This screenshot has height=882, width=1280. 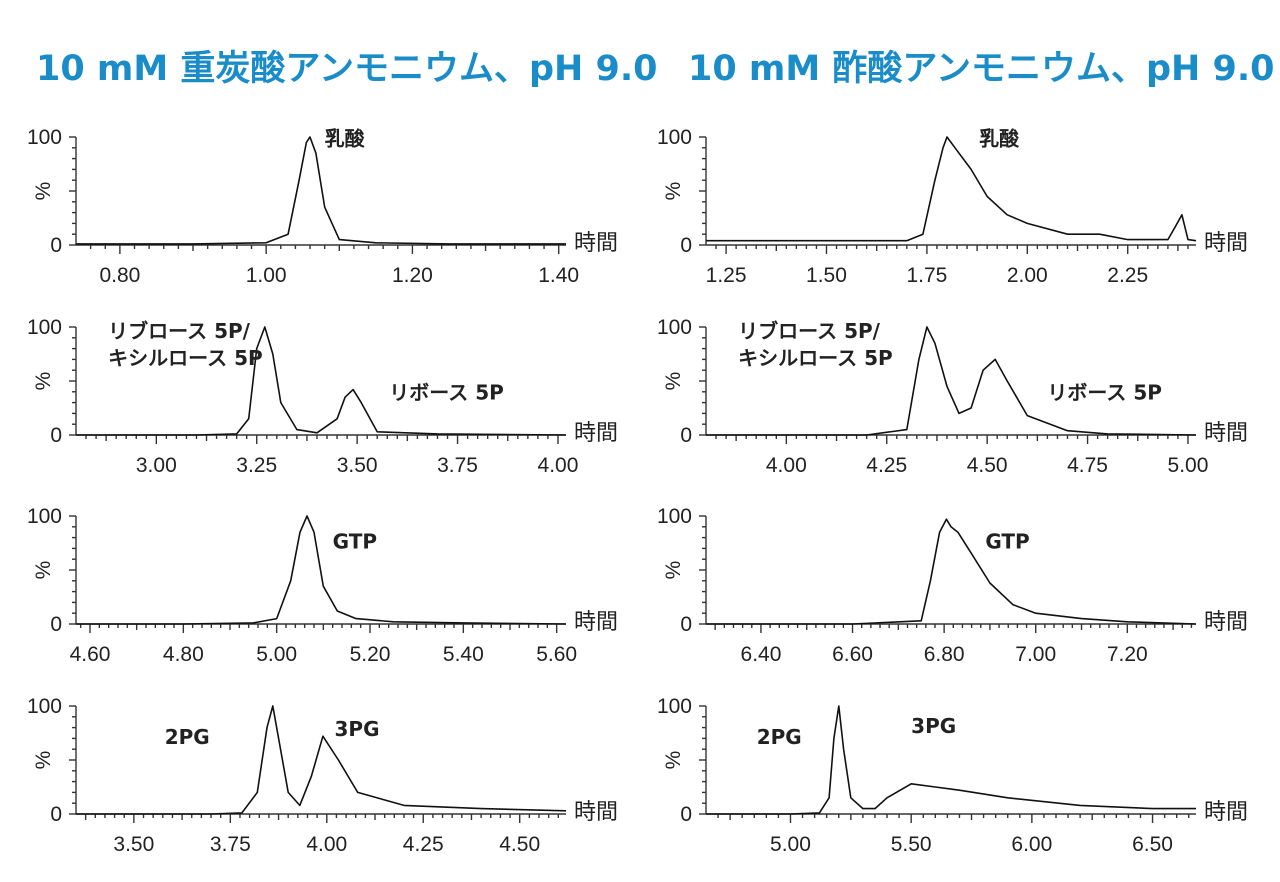 What do you see at coordinates (183, 654) in the screenshot?
I see `x-tick-label: 4.80` at bounding box center [183, 654].